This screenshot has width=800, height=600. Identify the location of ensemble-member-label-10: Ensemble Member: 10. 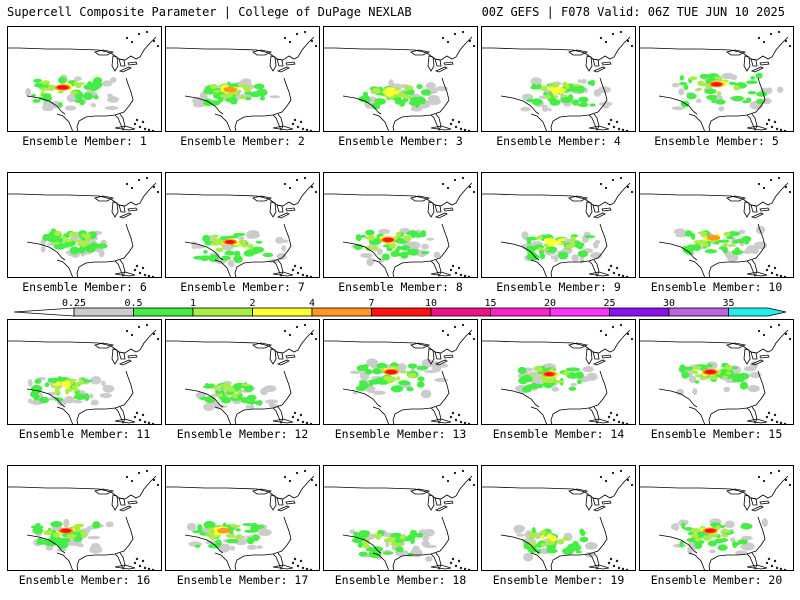
(716, 287).